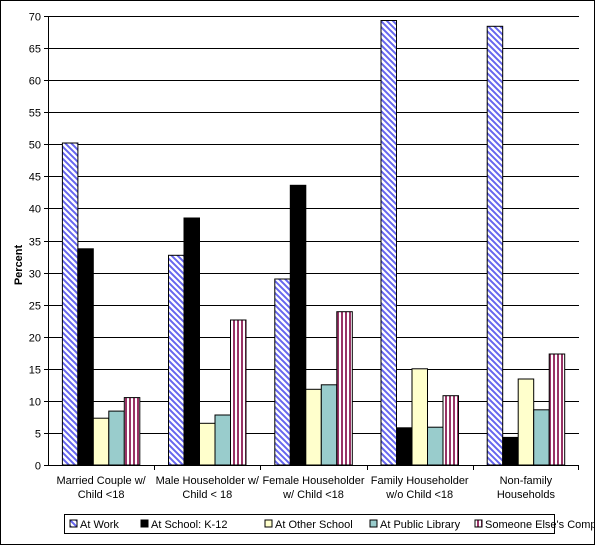  Describe the element at coordinates (313, 495) in the screenshot. I see `x-category-label: w/ Child <18` at that location.